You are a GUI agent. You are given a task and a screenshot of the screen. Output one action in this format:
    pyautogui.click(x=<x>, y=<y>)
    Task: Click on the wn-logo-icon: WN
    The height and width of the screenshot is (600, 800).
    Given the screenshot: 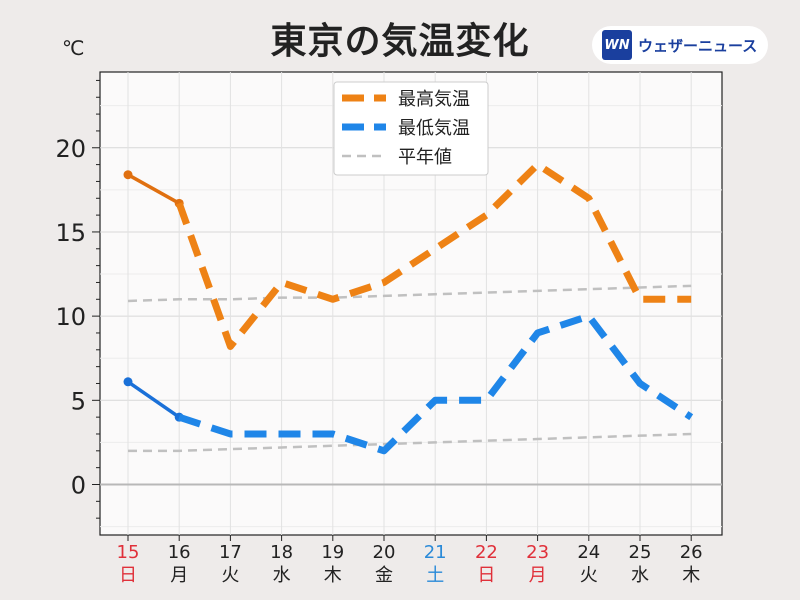 What is the action you would take?
    pyautogui.click(x=617, y=45)
    